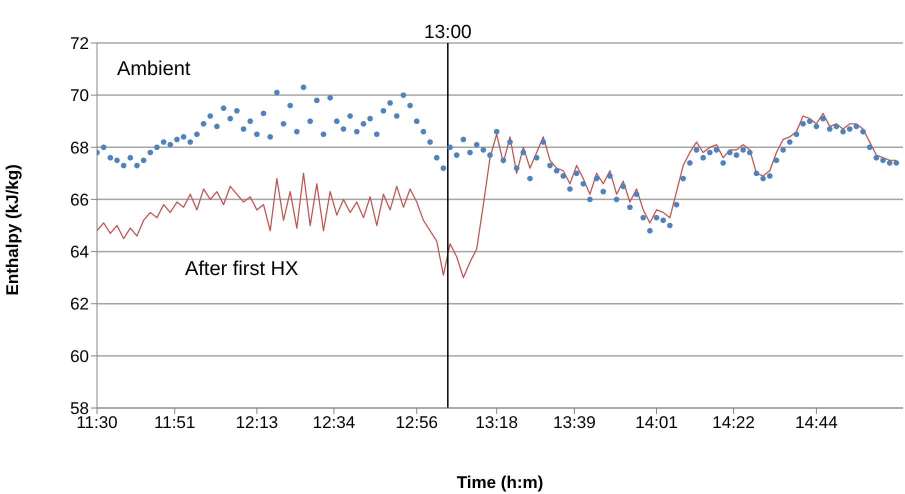 Image resolution: width=905 pixels, height=494 pixels. What do you see at coordinates (257, 422) in the screenshot?
I see `x-tick-label: 12:13` at bounding box center [257, 422].